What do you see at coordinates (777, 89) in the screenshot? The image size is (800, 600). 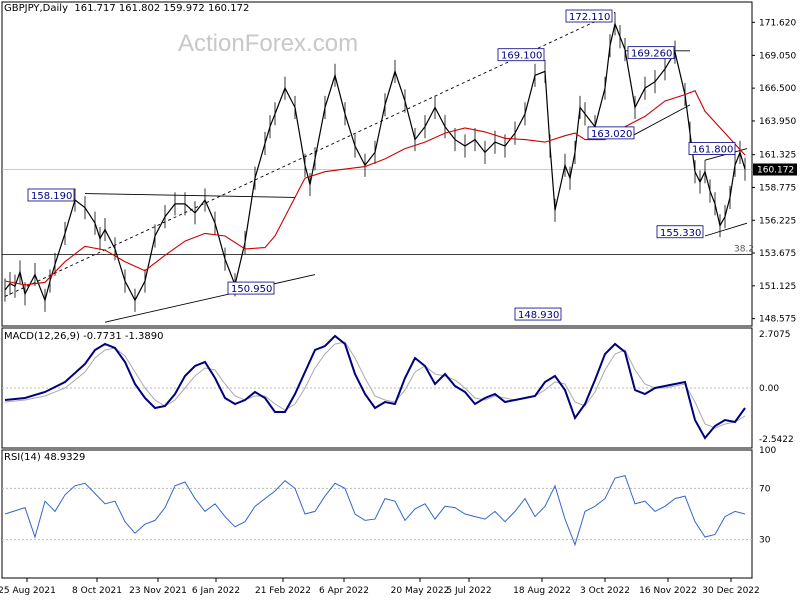 I see `price-tick-label: 166.500` at bounding box center [777, 89].